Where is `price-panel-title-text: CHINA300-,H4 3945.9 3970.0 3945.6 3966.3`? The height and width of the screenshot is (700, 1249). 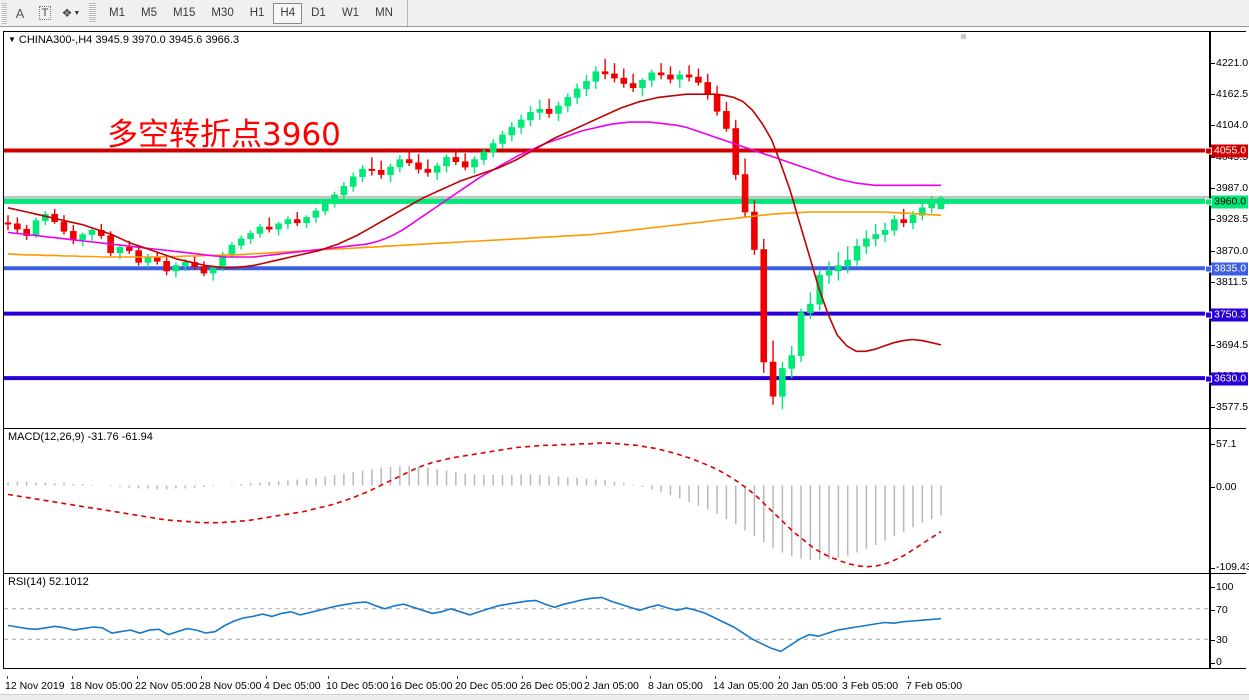
price-panel-title-text: CHINA300-,H4 3945.9 3970.0 3945.6 3966.3 is located at coordinates (129, 40).